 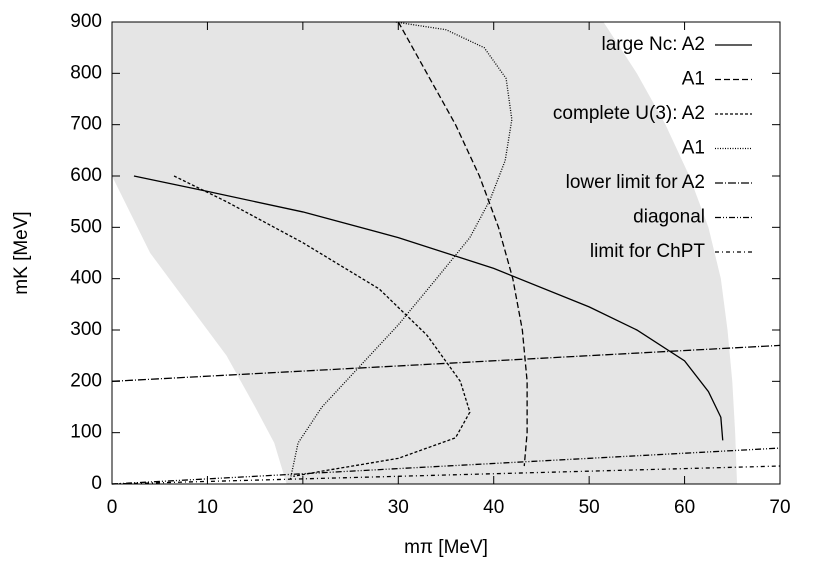 What do you see at coordinates (86, 380) in the screenshot?
I see `y-tick-label: 200` at bounding box center [86, 380].